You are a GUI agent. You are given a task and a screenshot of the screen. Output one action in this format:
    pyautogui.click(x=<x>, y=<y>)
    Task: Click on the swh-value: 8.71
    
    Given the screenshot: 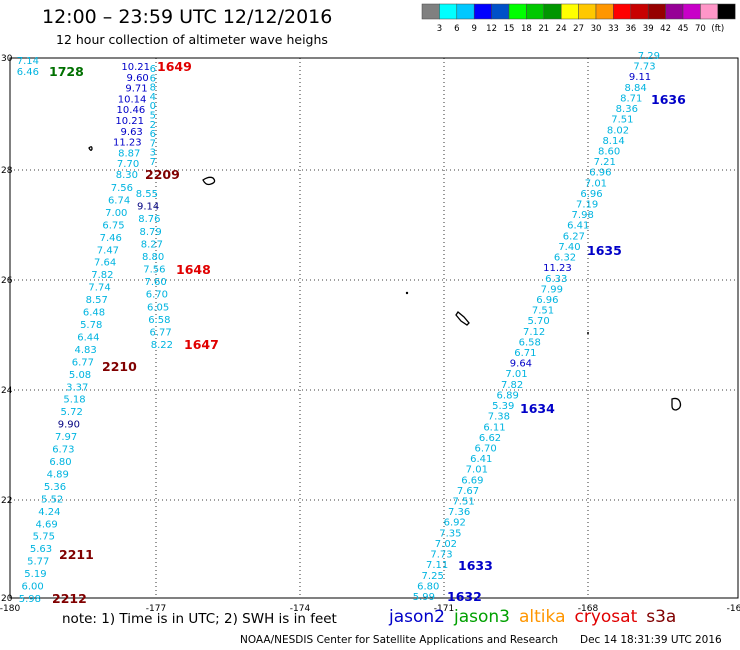 What is the action you would take?
    pyautogui.click(x=631, y=98)
    